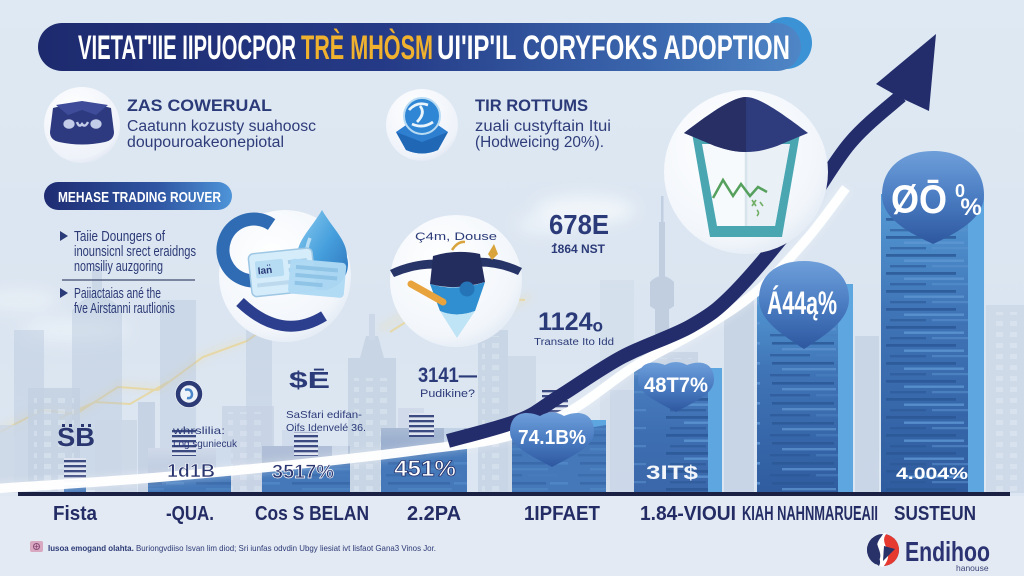  Describe the element at coordinates (191, 471) in the screenshot. I see `svg-text: 1d1B` at that location.